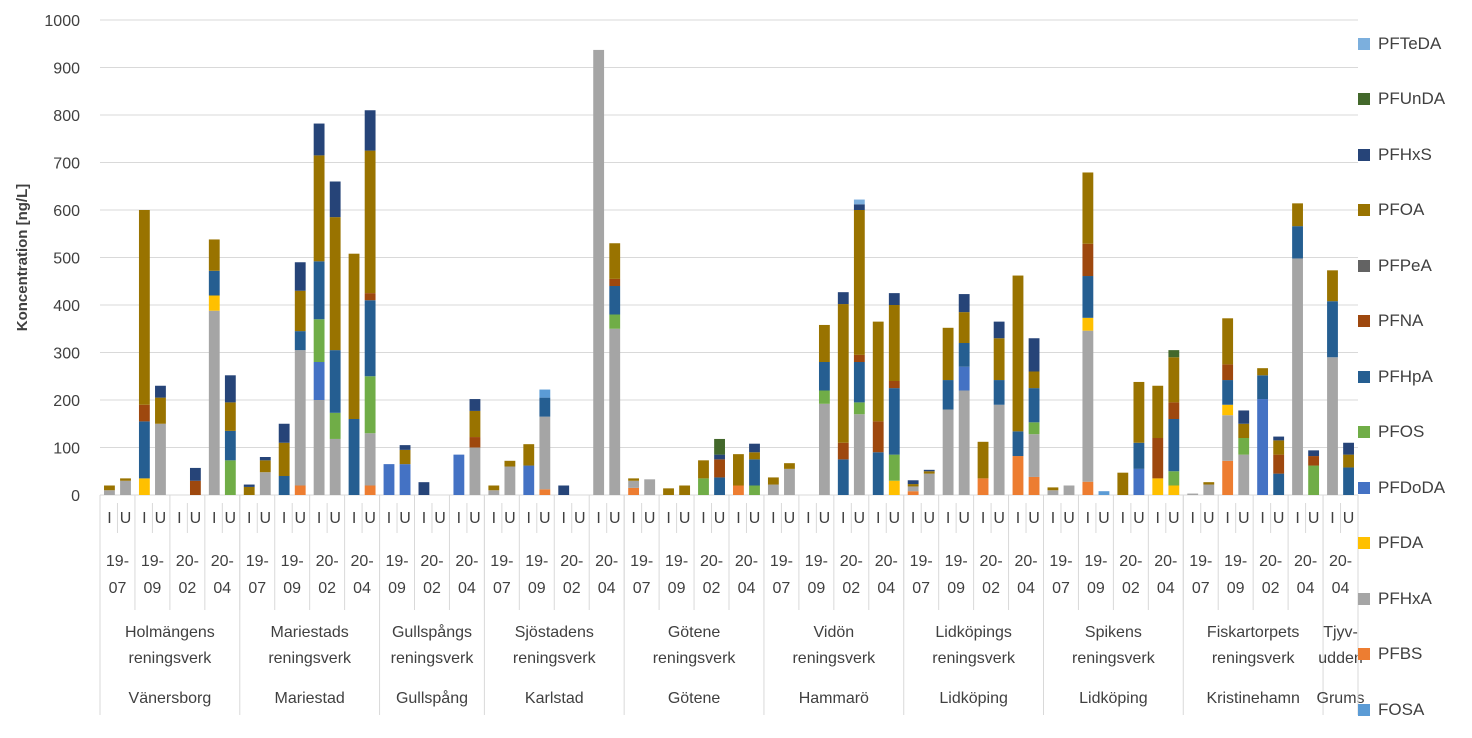 This screenshot has width=1472, height=738. Describe the element at coordinates (1174, 490) in the screenshot. I see `bar-segment-pfda` at that location.